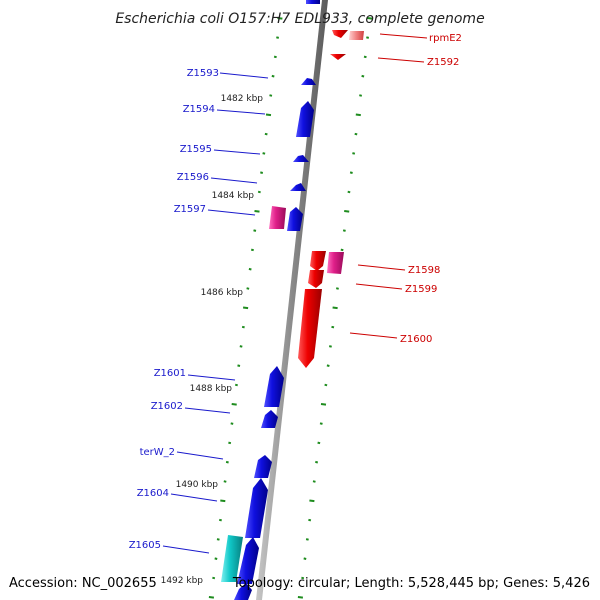 This screenshot has width=600, height=600. I want to click on gene-arrow-z1597, so click(277, 217).